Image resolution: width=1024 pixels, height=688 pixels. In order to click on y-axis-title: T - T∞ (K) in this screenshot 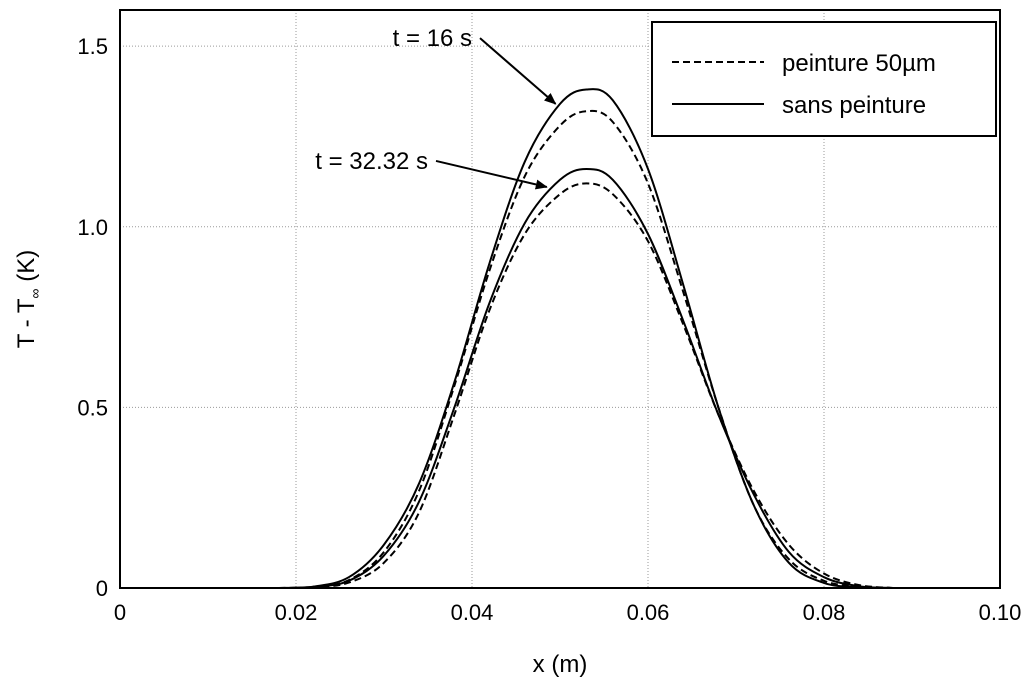, I will do `click(28, 299)`.